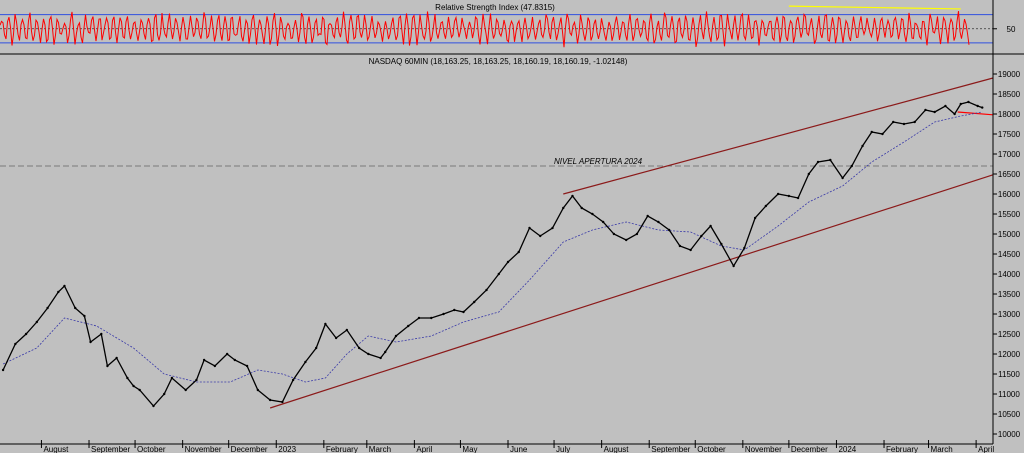 The width and height of the screenshot is (1024, 453). Describe the element at coordinates (1009, 334) in the screenshot. I see `y-tick-label: 12500` at that location.